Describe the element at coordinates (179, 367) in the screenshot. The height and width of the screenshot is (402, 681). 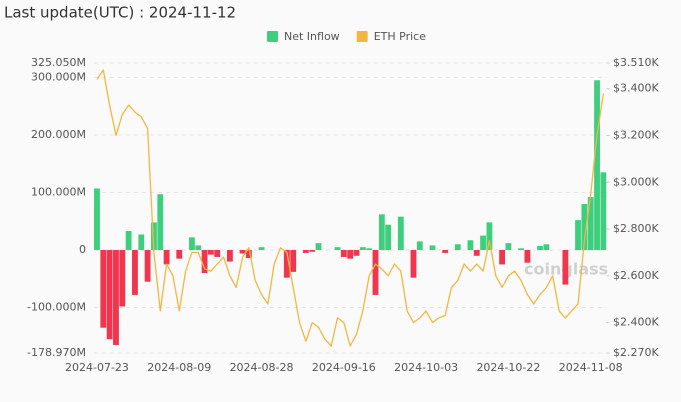
I see `x-tick-label: 2024-08-09` at that location.